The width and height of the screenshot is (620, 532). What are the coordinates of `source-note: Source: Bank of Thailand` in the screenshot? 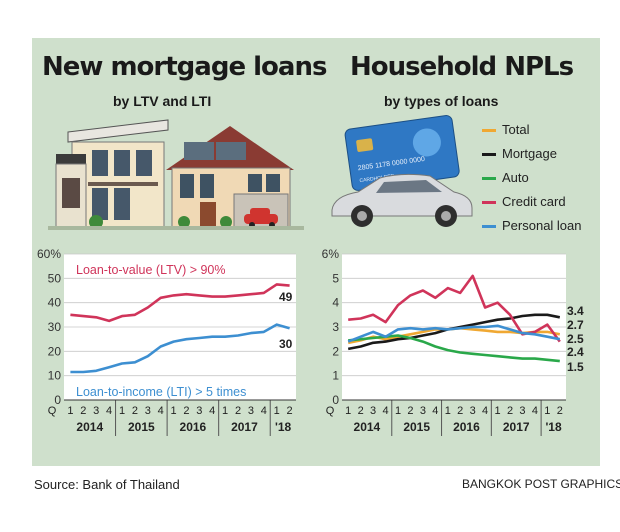 It's located at (107, 484).